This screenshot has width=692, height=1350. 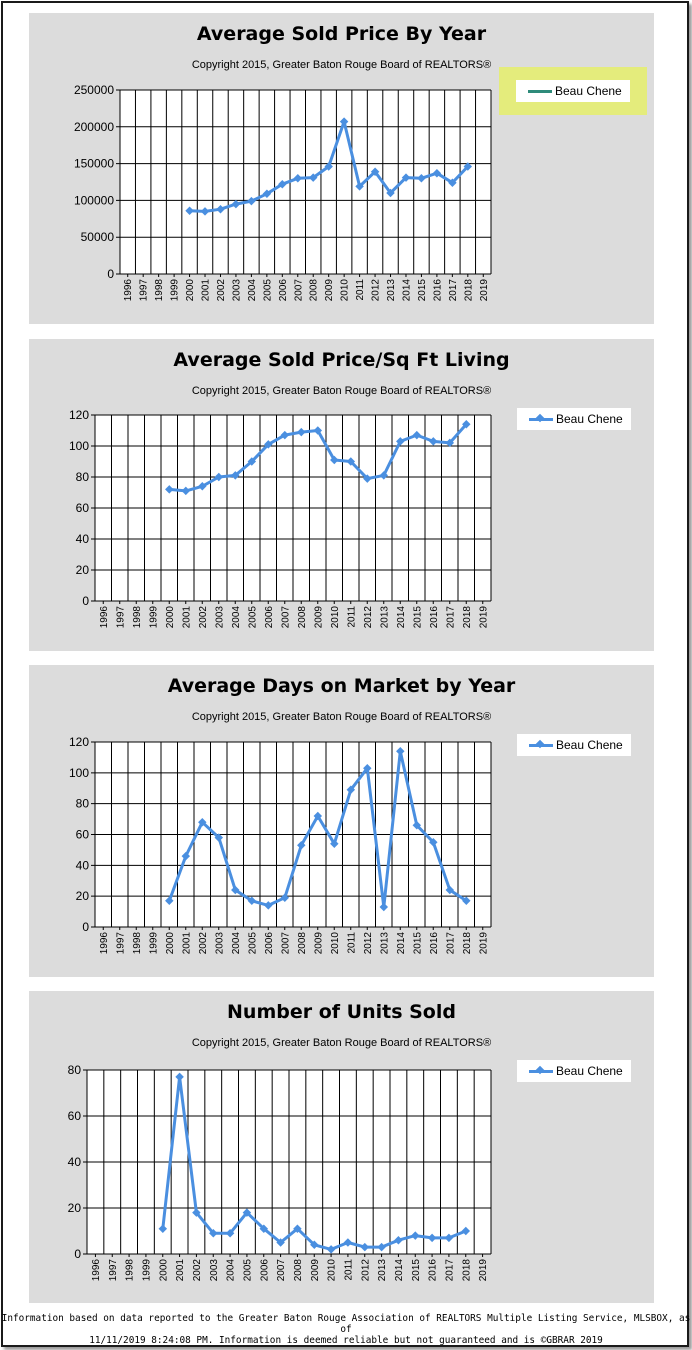 What do you see at coordinates (79, 773) in the screenshot?
I see `y-tick-label: 100` at bounding box center [79, 773].